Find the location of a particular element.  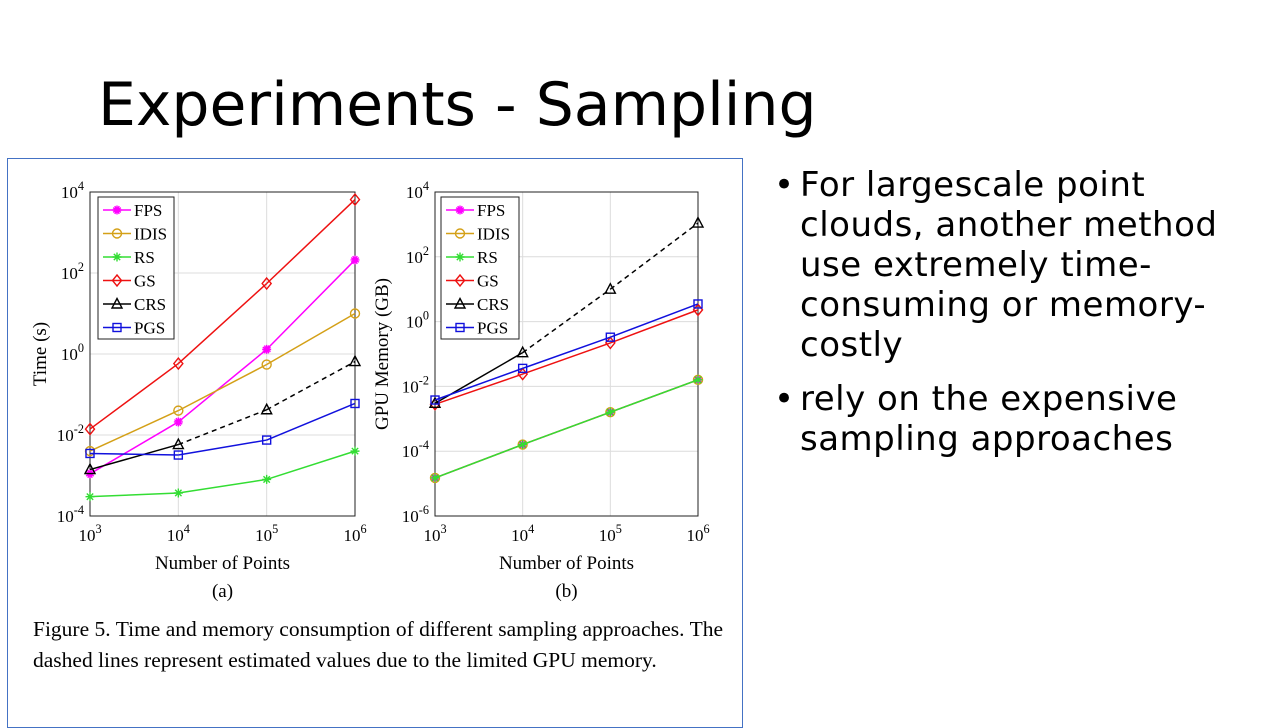

slide-title: Experiments - Sampling is located at coordinates (457, 105).